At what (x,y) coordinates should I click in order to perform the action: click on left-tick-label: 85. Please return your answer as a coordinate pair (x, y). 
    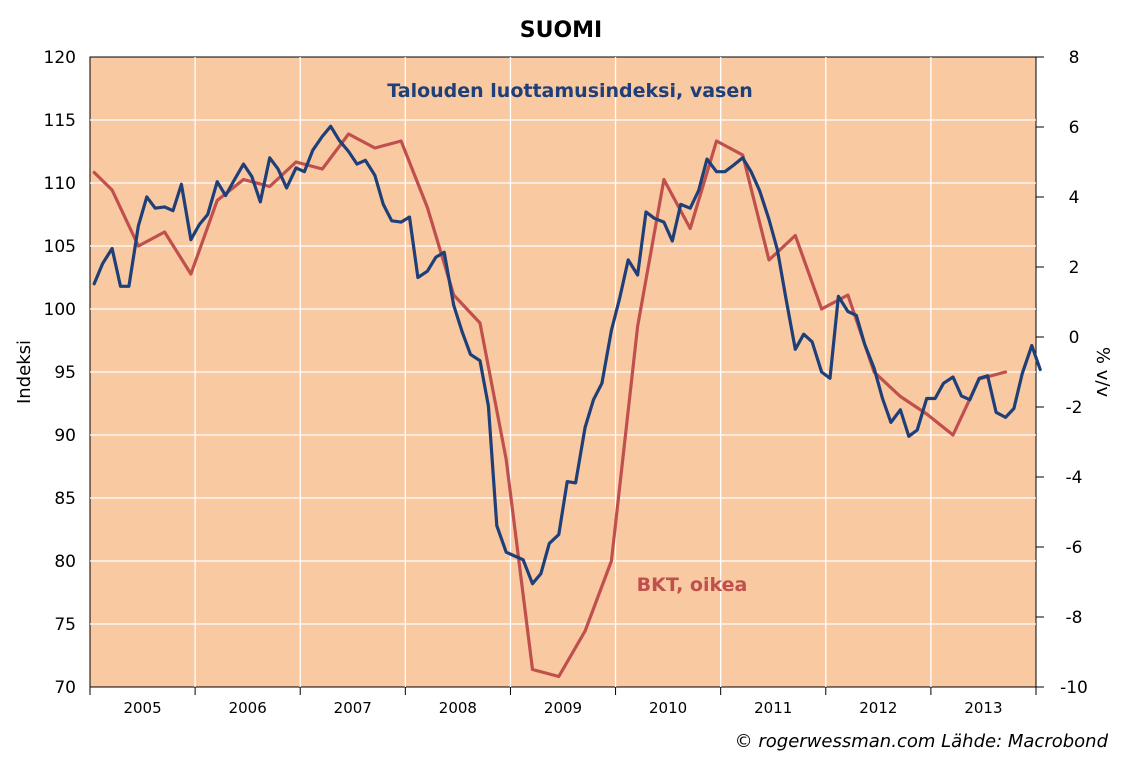
    Looking at the image, I should click on (65, 499).